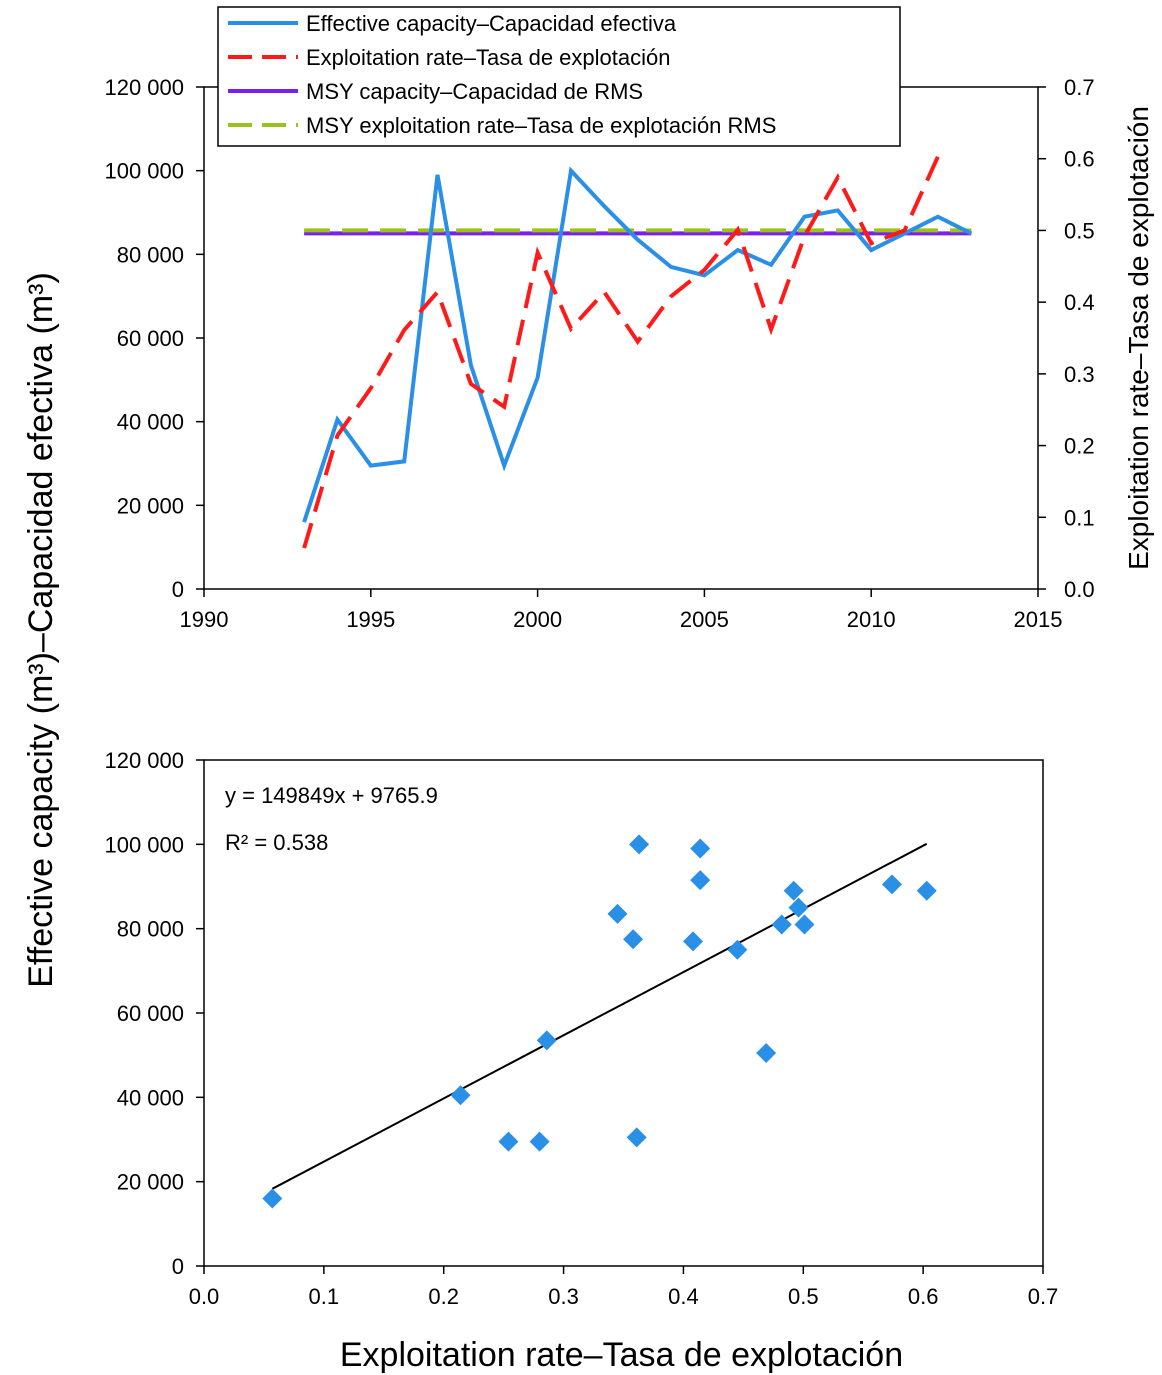 Image resolution: width=1162 pixels, height=1375 pixels. I want to click on bottom-y-tick-label: 80 000, so click(150, 929).